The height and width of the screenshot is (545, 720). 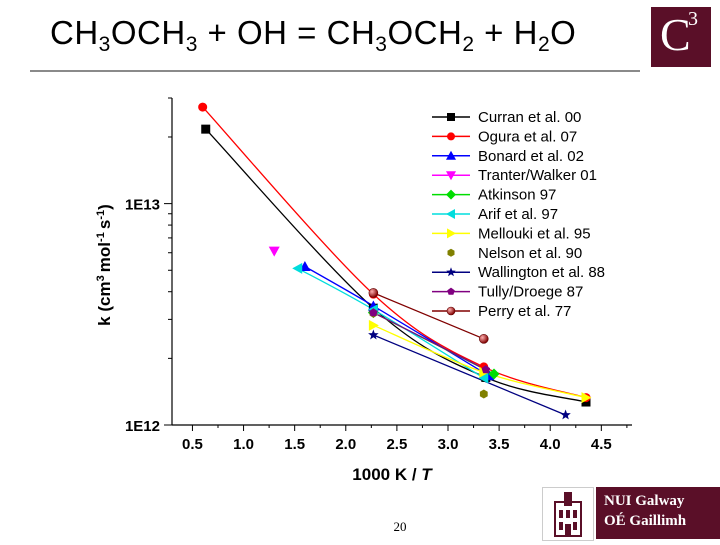 I want to click on x-tick-label: 1.0, so click(x=243, y=444).